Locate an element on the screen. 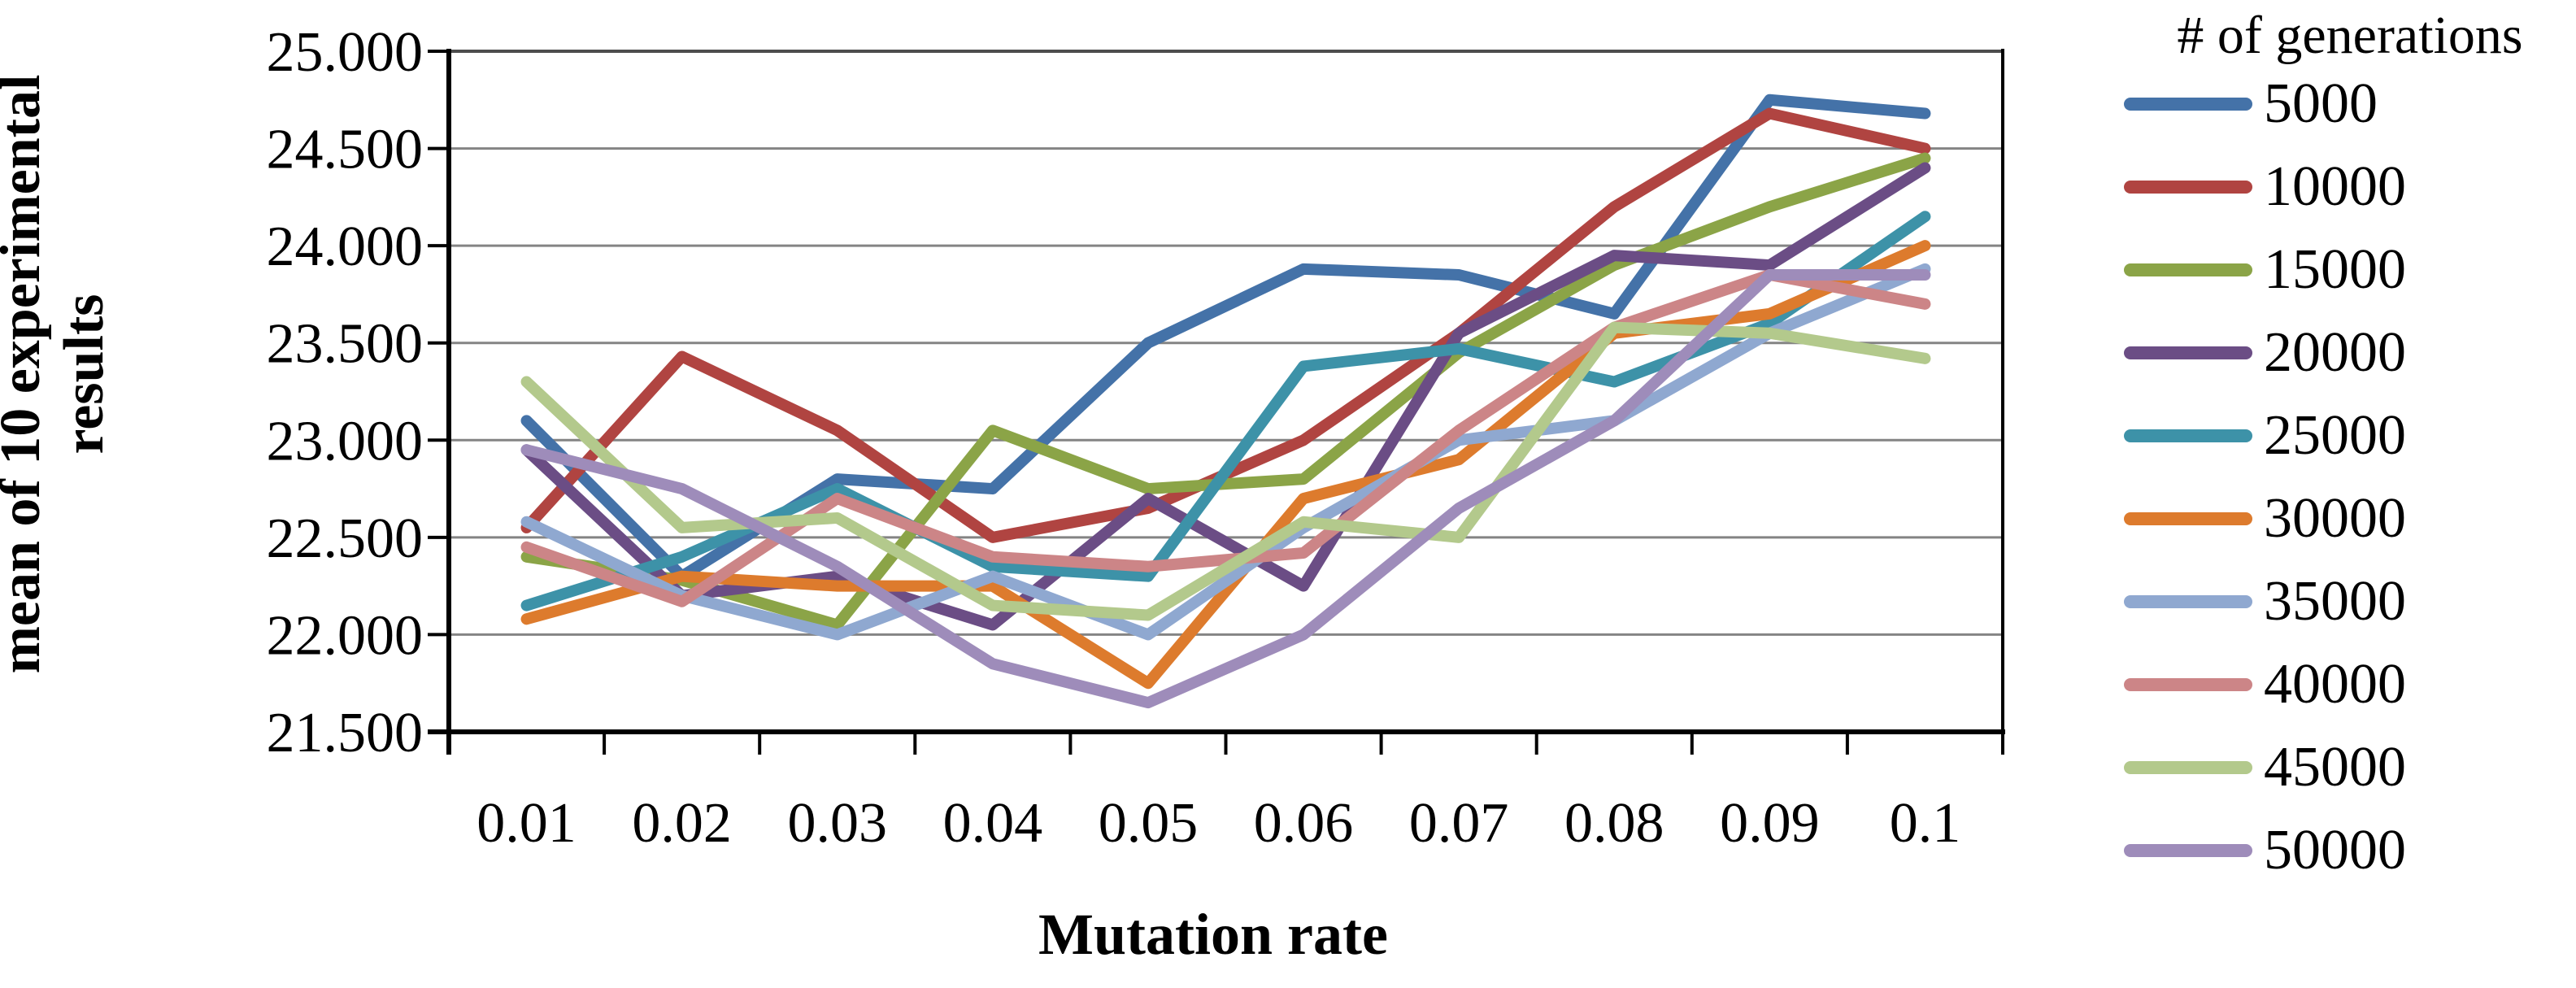 This screenshot has height=988, width=2576. y-tick-label: 21.500 is located at coordinates (346, 733).